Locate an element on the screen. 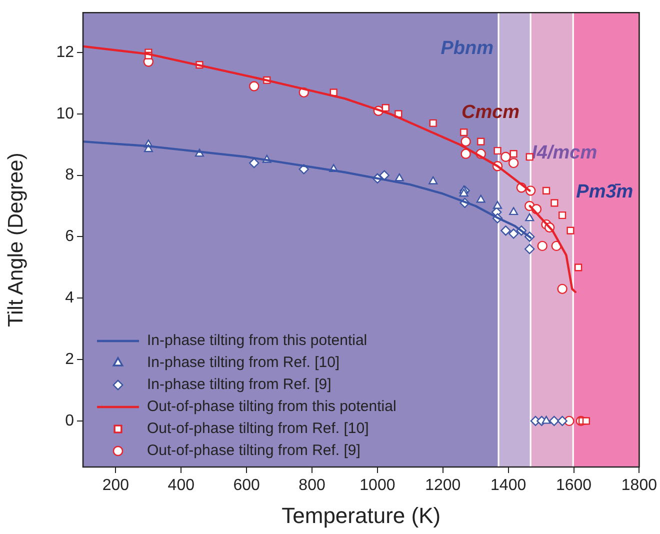 The width and height of the screenshot is (660, 534). y-tick-label: 2 is located at coordinates (69, 359).